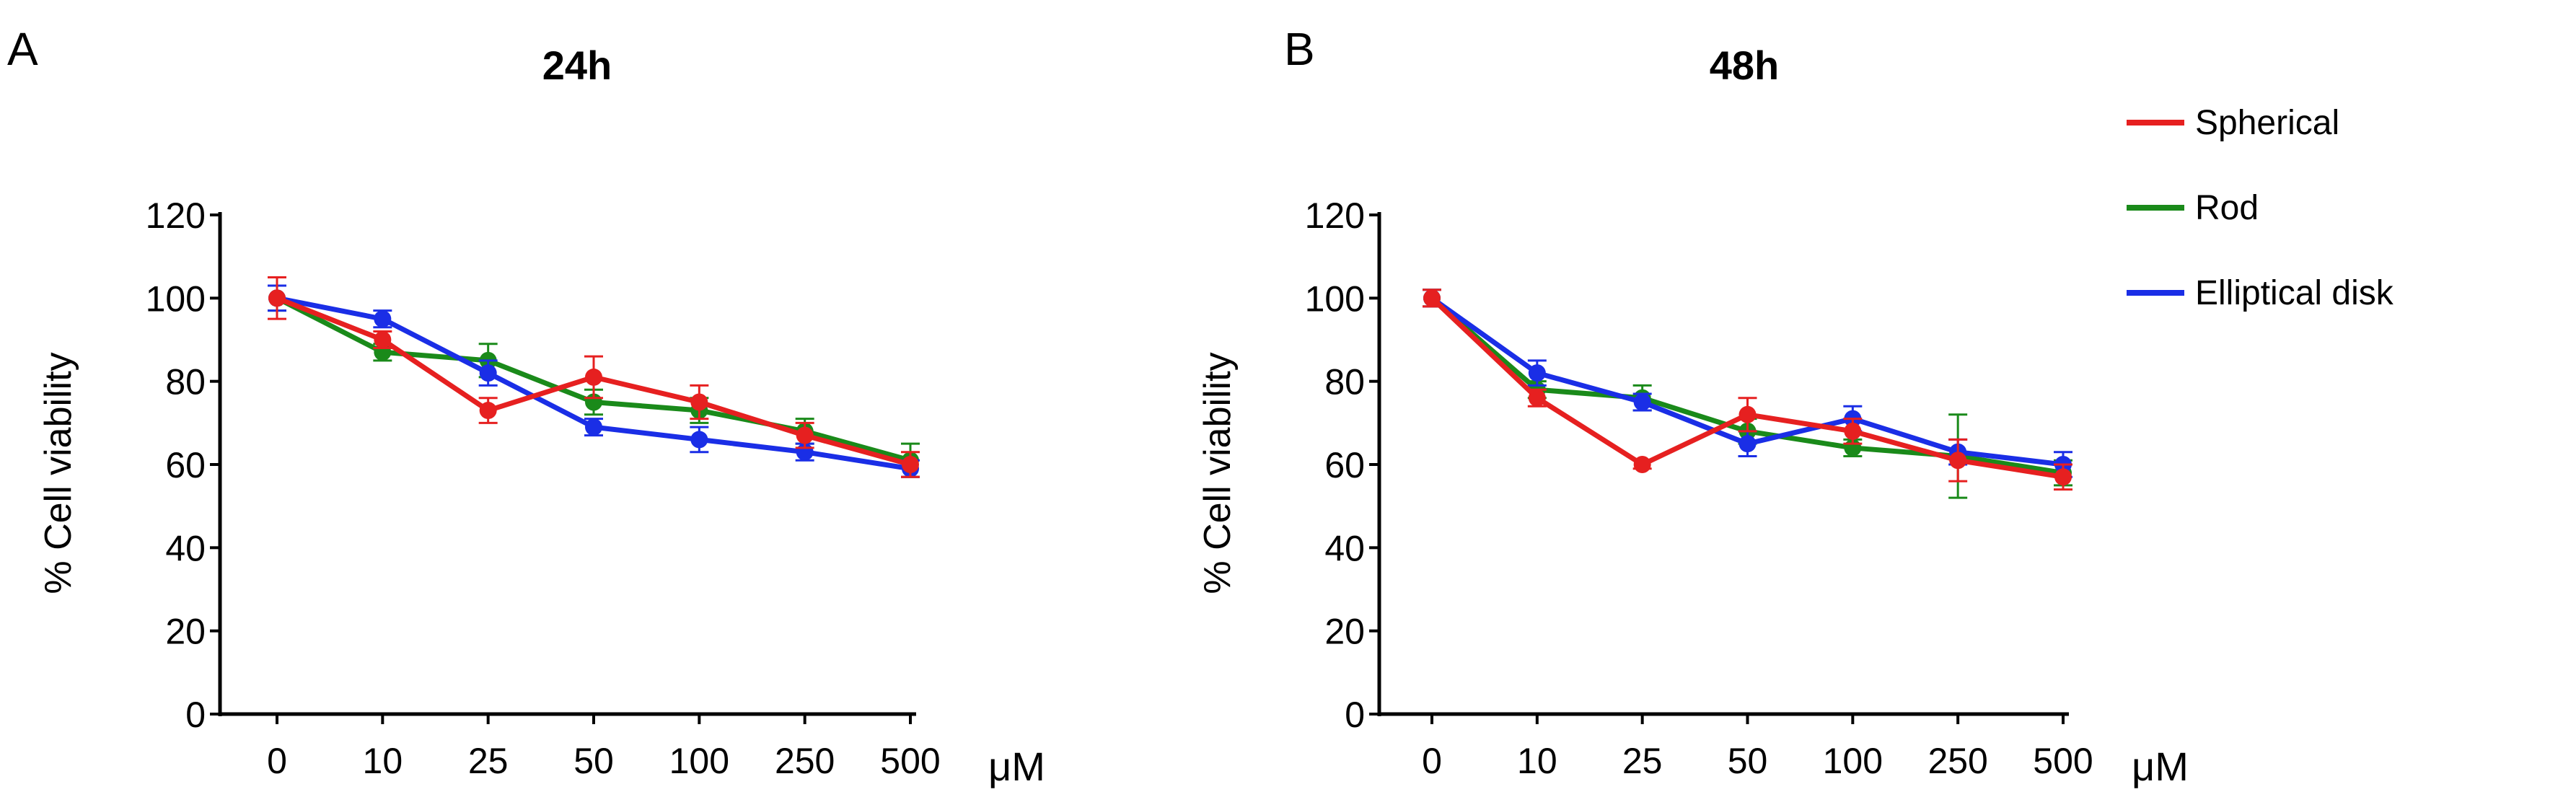  What do you see at coordinates (2227, 208) in the screenshot?
I see `legend-label-rod: Rod` at bounding box center [2227, 208].